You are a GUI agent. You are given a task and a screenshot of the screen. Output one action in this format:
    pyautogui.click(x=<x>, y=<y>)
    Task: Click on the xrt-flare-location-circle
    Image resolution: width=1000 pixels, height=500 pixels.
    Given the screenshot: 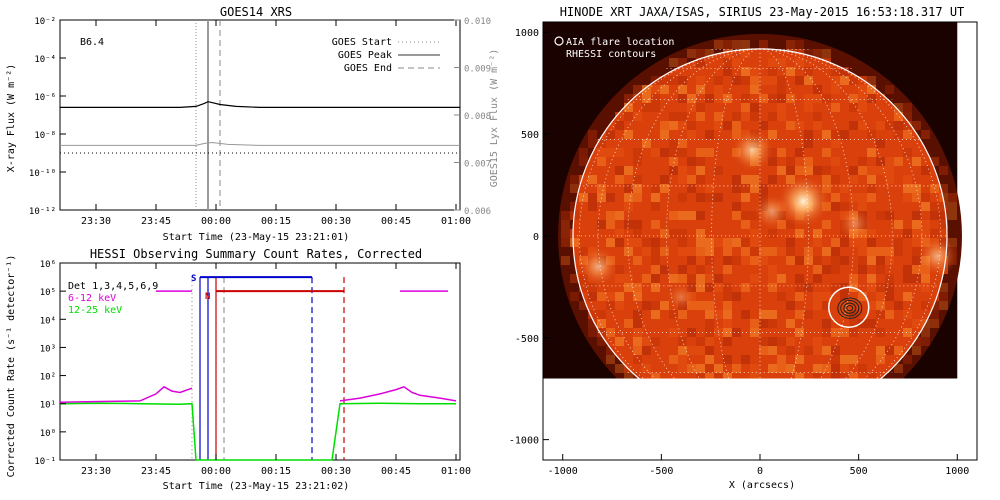 What is the action you would take?
    pyautogui.click(x=849, y=307)
    